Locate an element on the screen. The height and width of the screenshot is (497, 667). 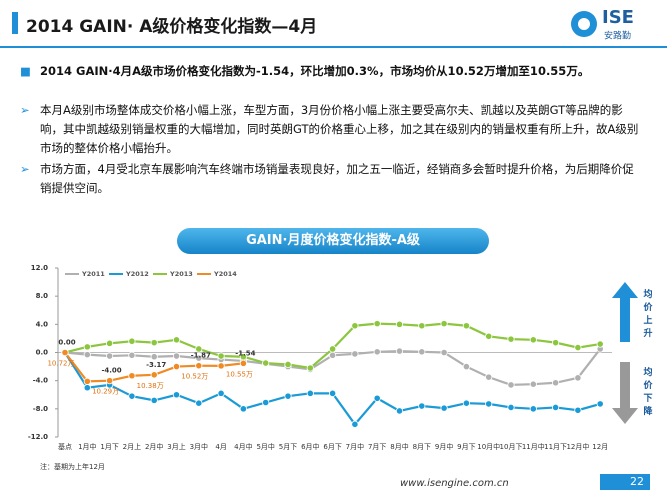
x-tick-label: 5月中 is located at coordinates (265, 446).